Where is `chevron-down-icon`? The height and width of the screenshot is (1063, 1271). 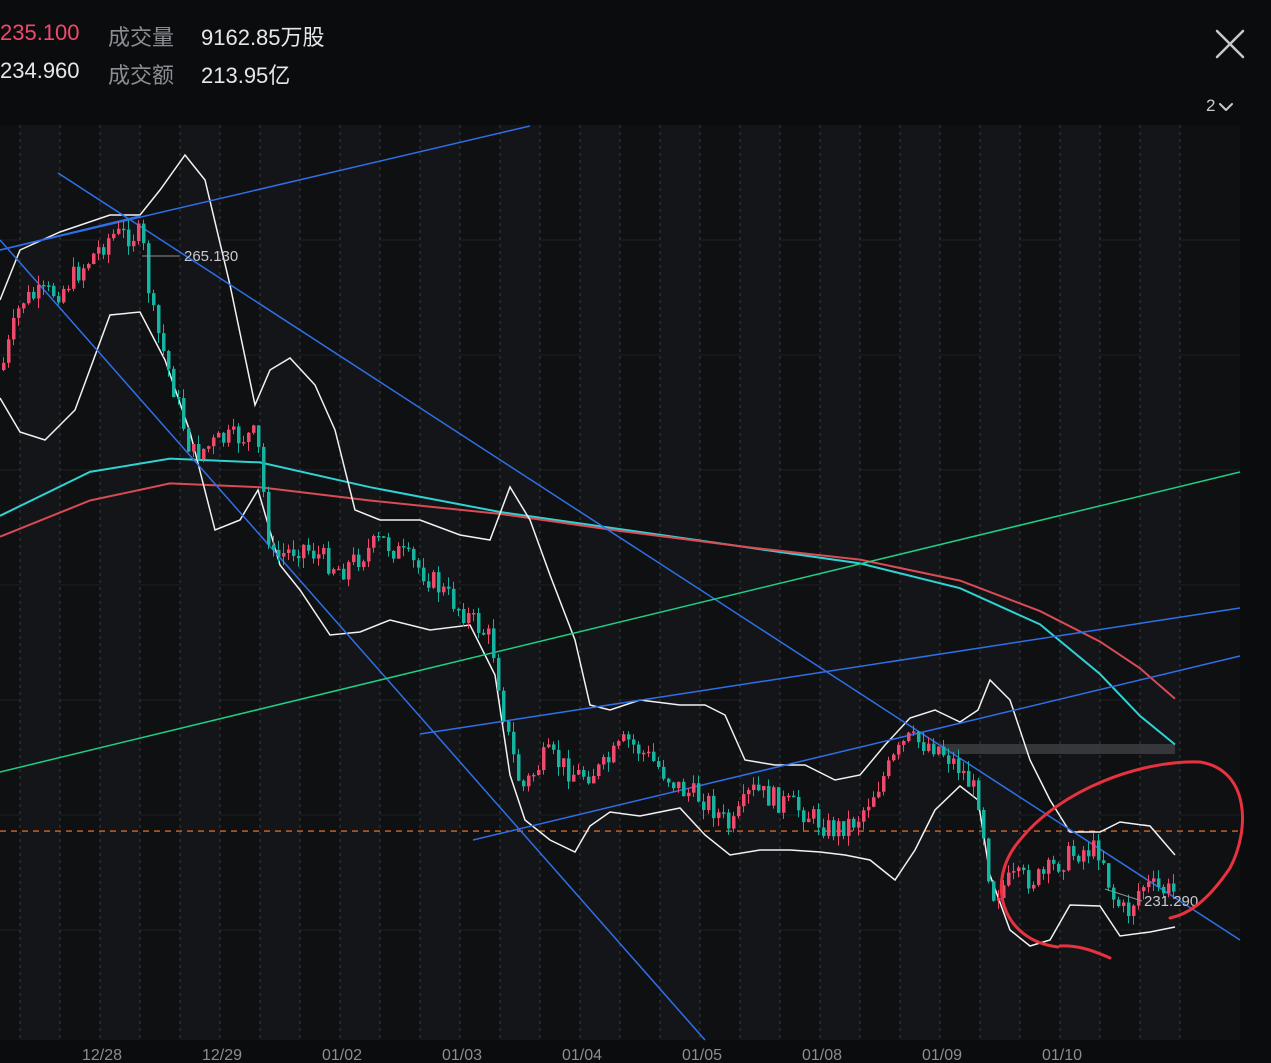 chevron-down-icon is located at coordinates (1226, 106).